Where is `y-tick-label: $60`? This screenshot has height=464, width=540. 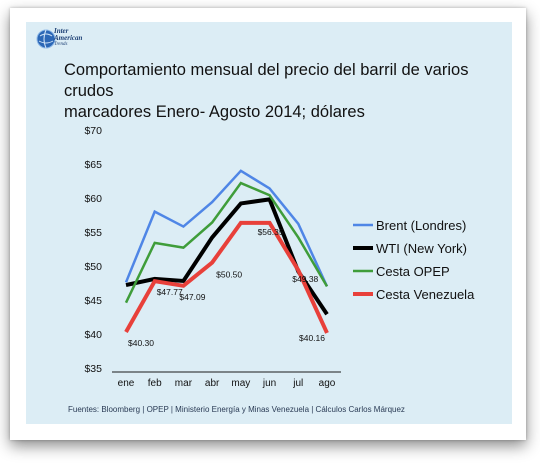
y-tick-label: $60 is located at coordinates (93, 199).